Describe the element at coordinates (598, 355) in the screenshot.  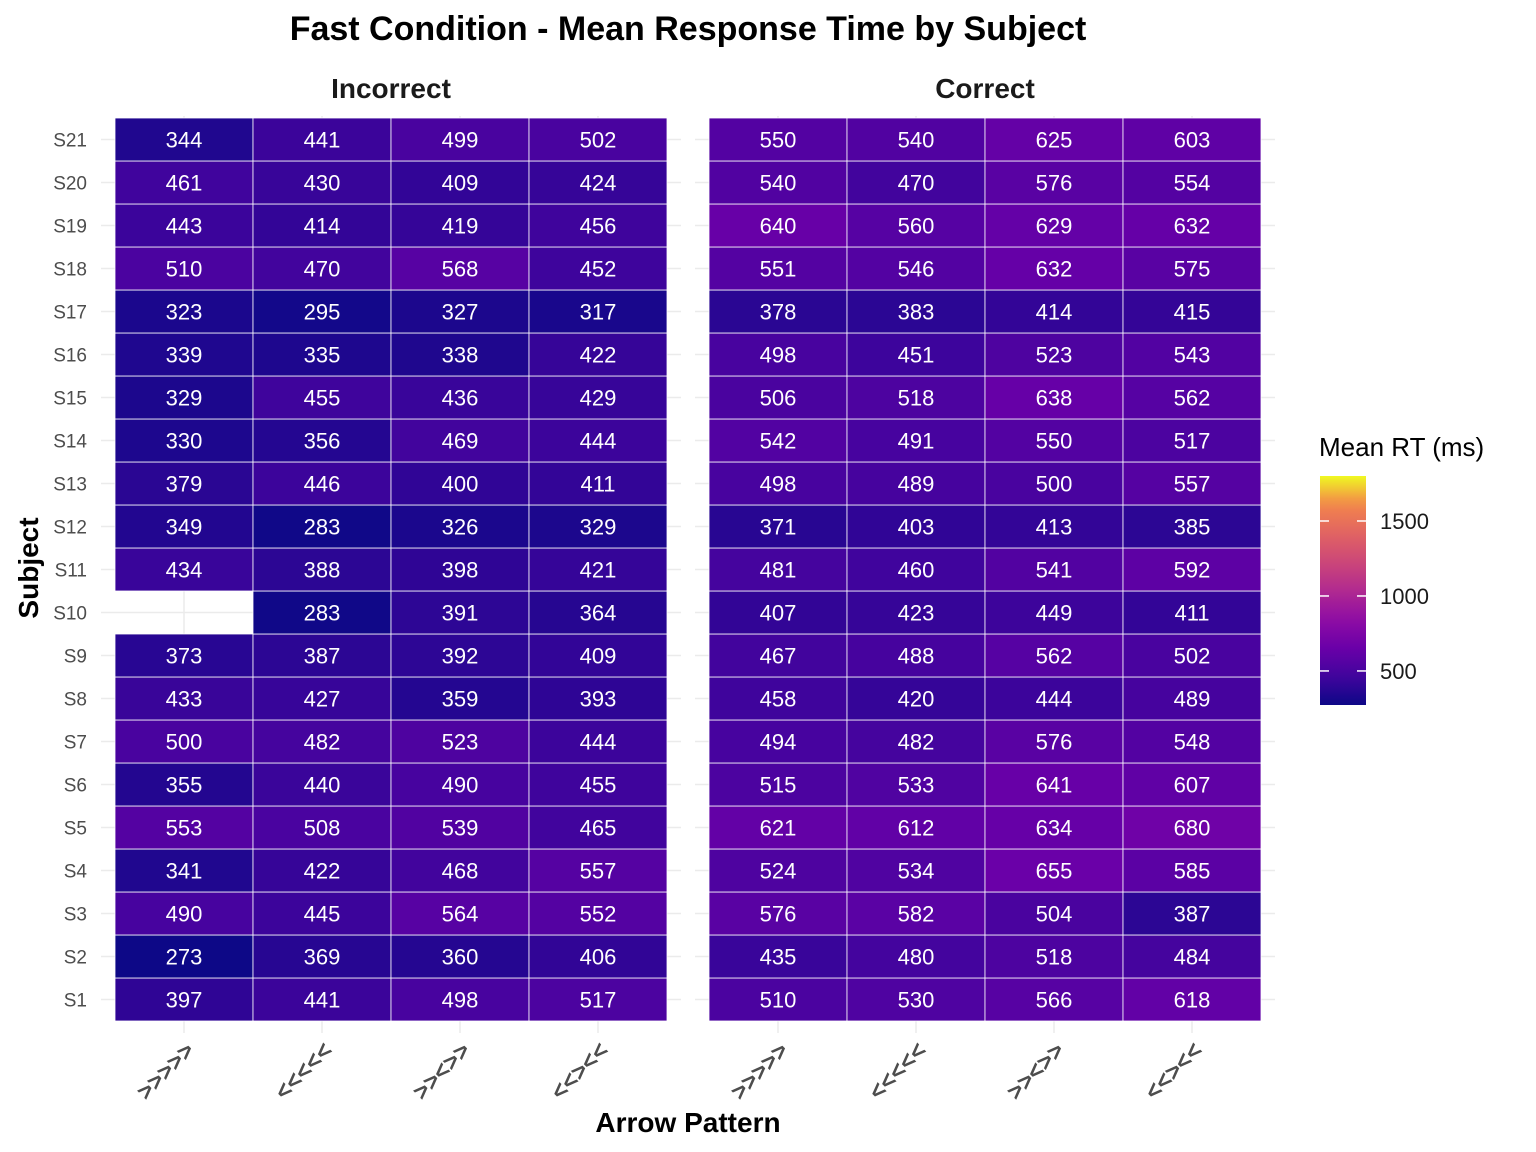
I see `cell-value-label: 422` at that location.